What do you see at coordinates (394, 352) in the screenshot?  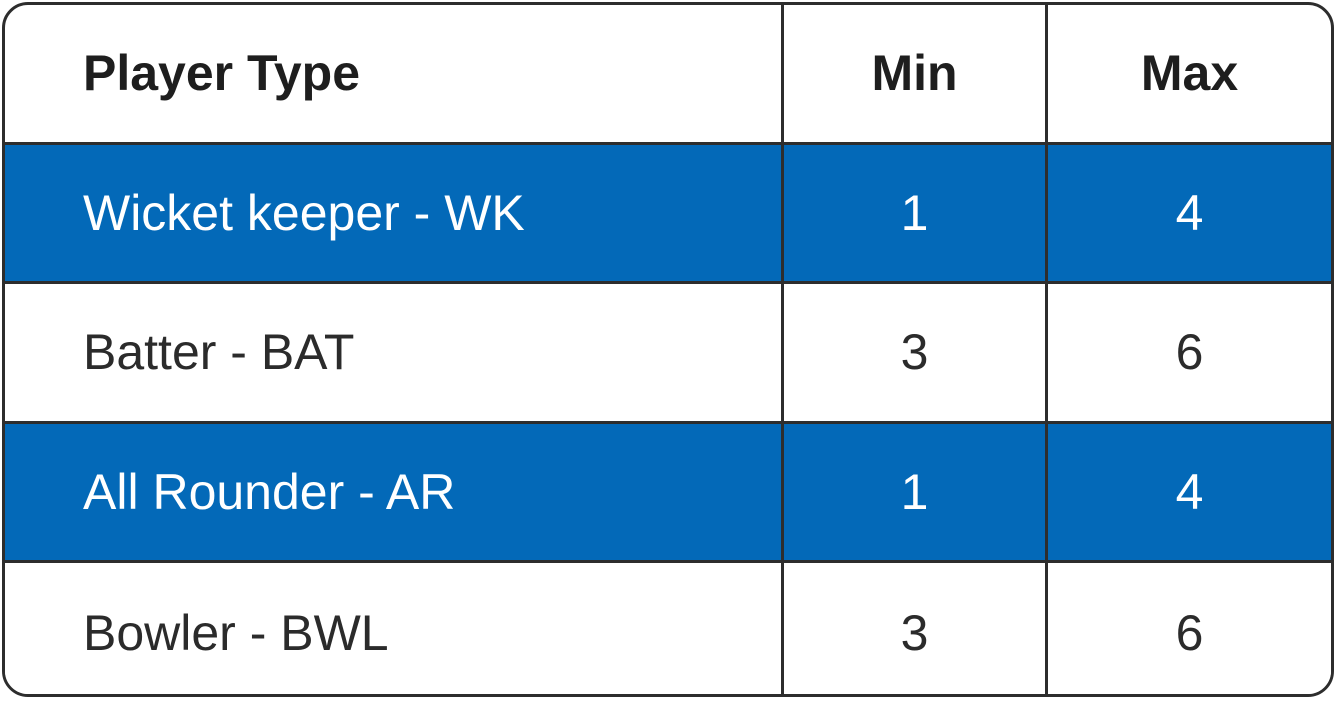 I see `player-type-cell: Batter - BAT` at bounding box center [394, 352].